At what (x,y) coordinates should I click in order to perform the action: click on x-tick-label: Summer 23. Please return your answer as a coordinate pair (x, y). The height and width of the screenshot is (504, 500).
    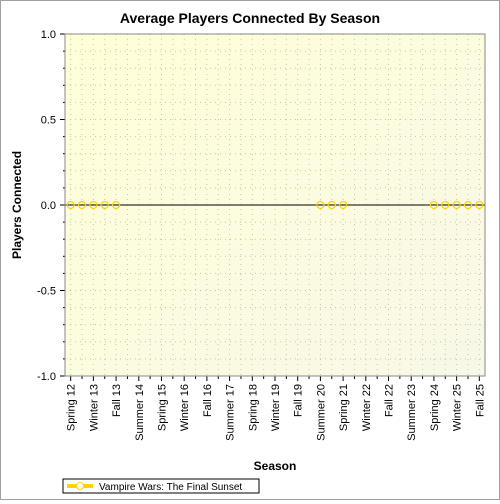
    Looking at the image, I should click on (412, 412).